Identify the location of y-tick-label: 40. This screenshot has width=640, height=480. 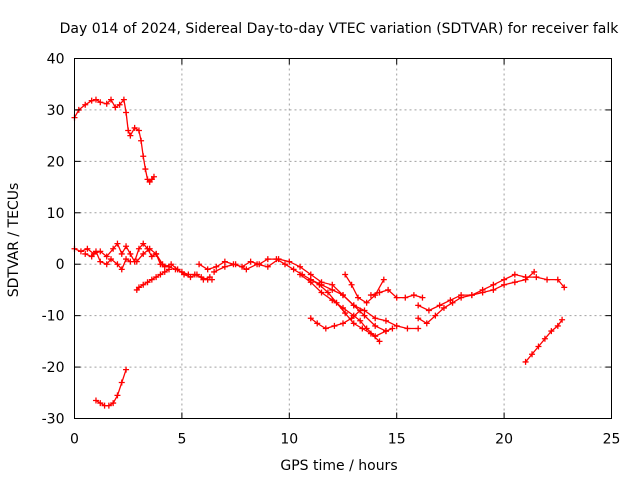
(56, 60).